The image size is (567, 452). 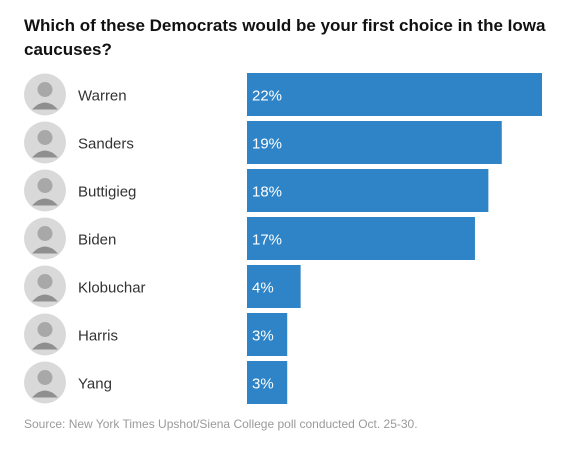 I want to click on bar-row: Biden 17%, so click(x=249, y=238).